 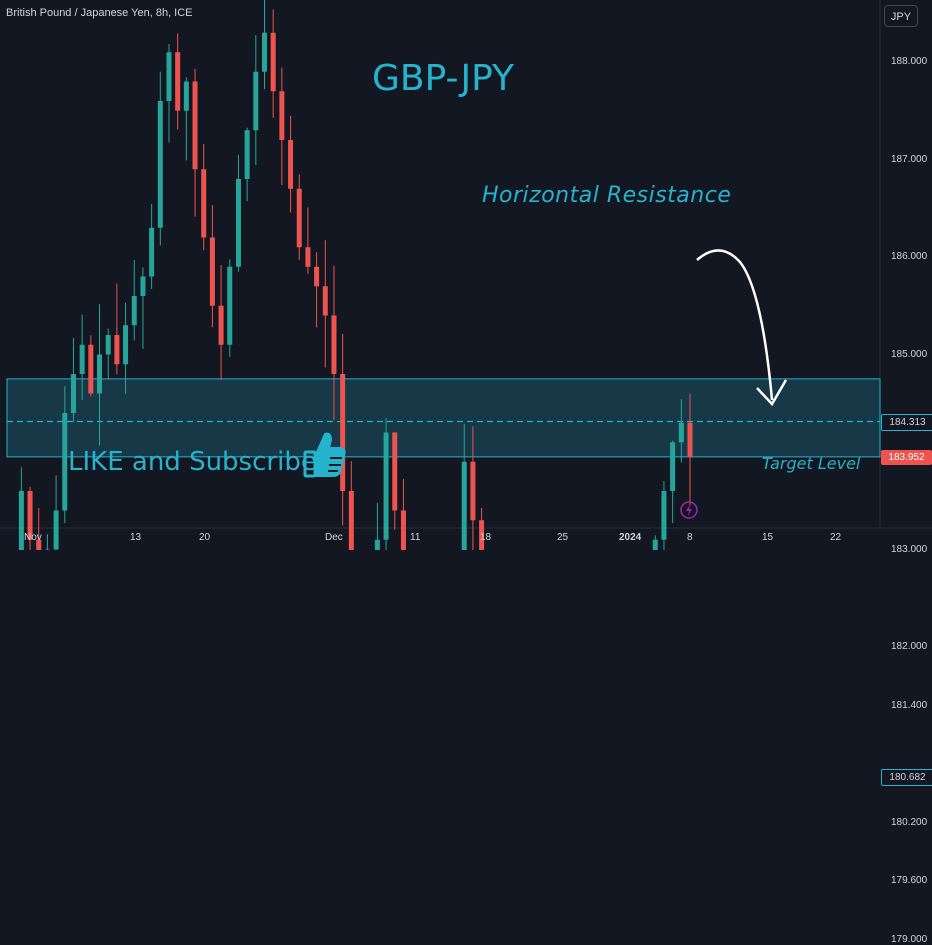 I want to click on x-tick-label: Dec, so click(x=334, y=537).